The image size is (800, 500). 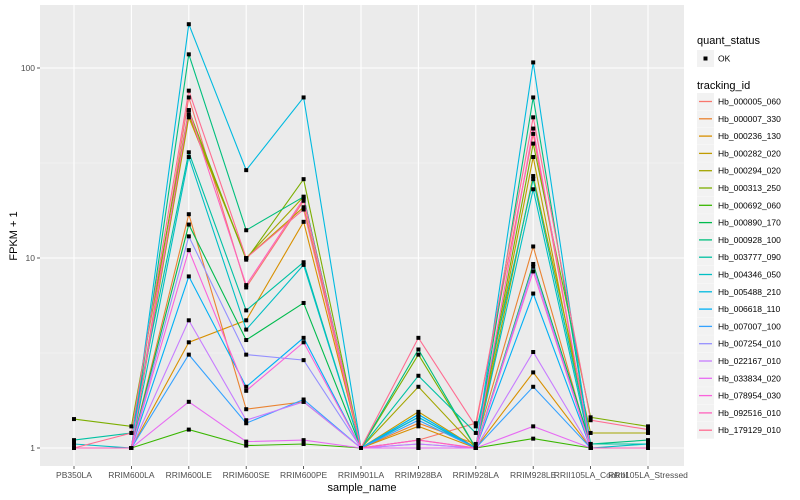 I want to click on legend-label: Hb_092516_010, so click(x=749, y=413).